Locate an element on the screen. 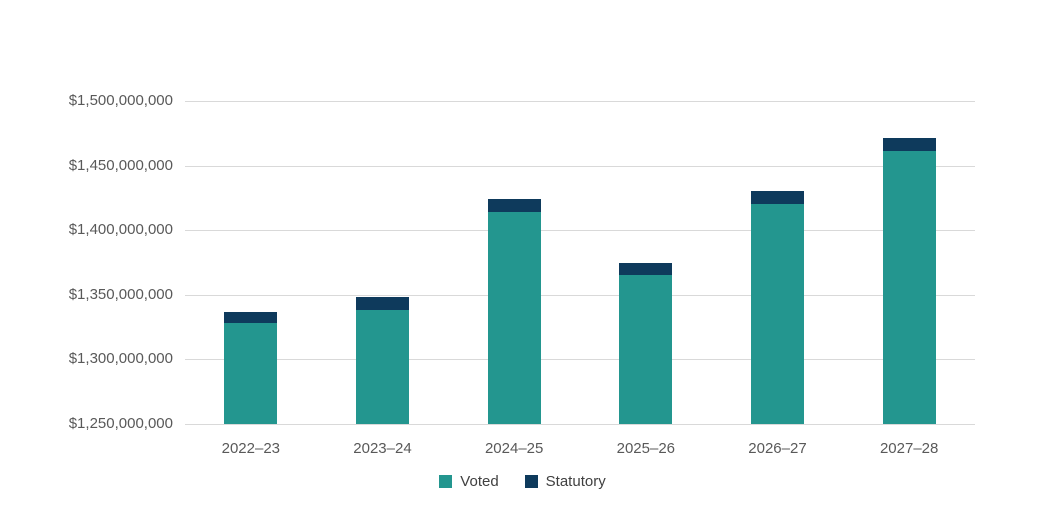 Image resolution: width=1045 pixels, height=512 pixels. legend-label: Statutory is located at coordinates (575, 481).